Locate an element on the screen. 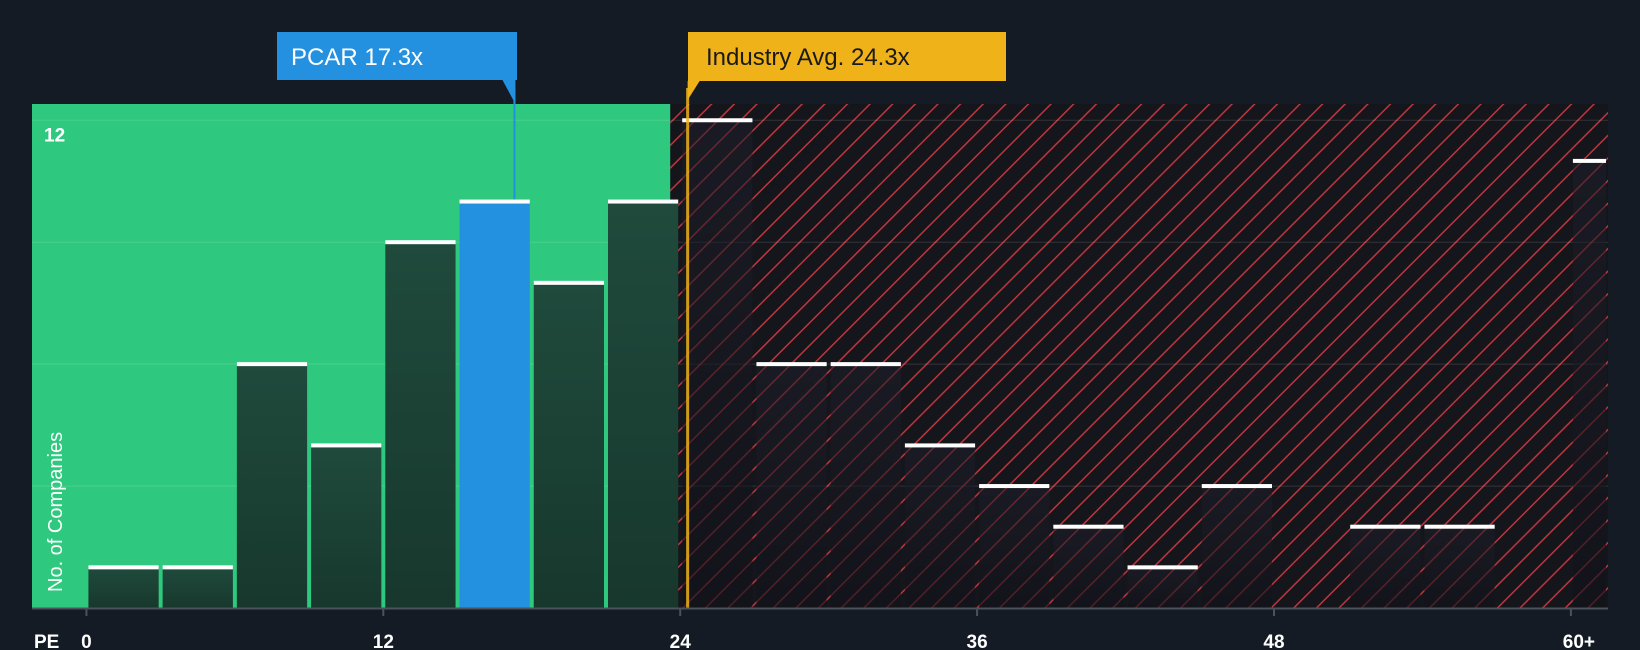  company-pe-label: PCAR 17.3x is located at coordinates (357, 57).